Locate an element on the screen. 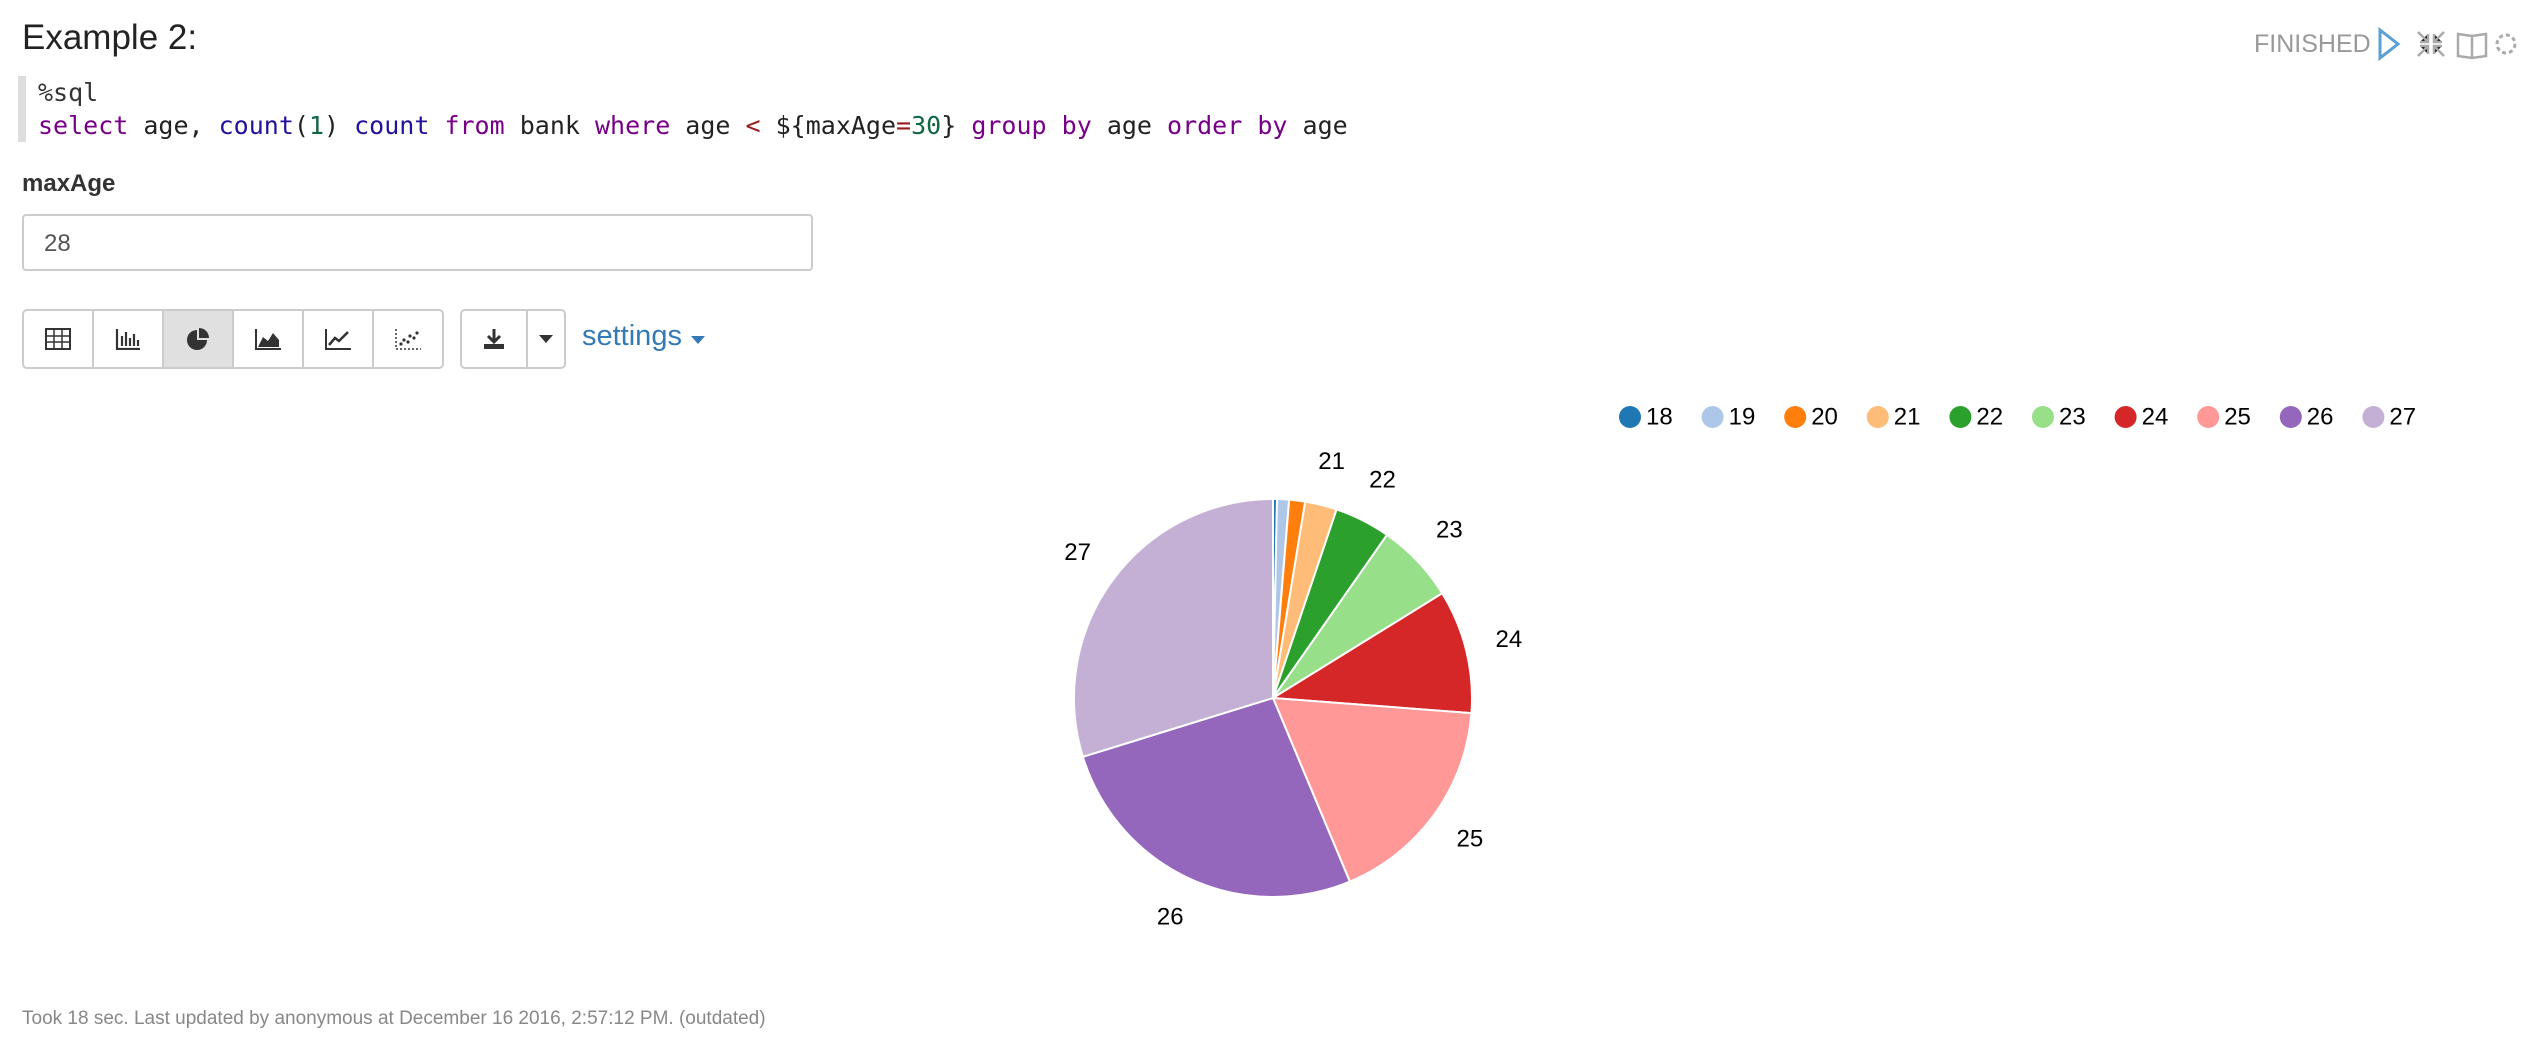  slice-label: 23 is located at coordinates (1449, 530).